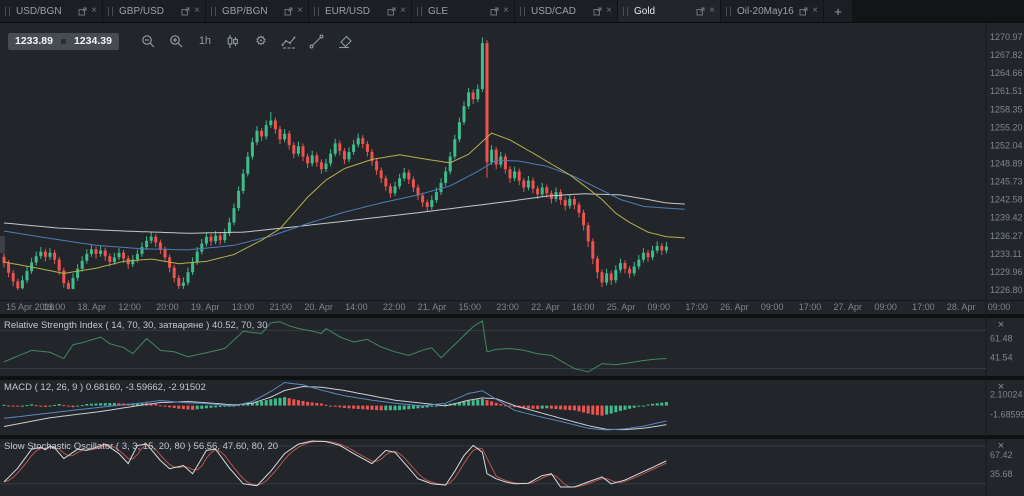 This screenshot has height=496, width=1024. Describe the element at coordinates (583, 307) in the screenshot. I see `svg-text: 16:00` at that location.